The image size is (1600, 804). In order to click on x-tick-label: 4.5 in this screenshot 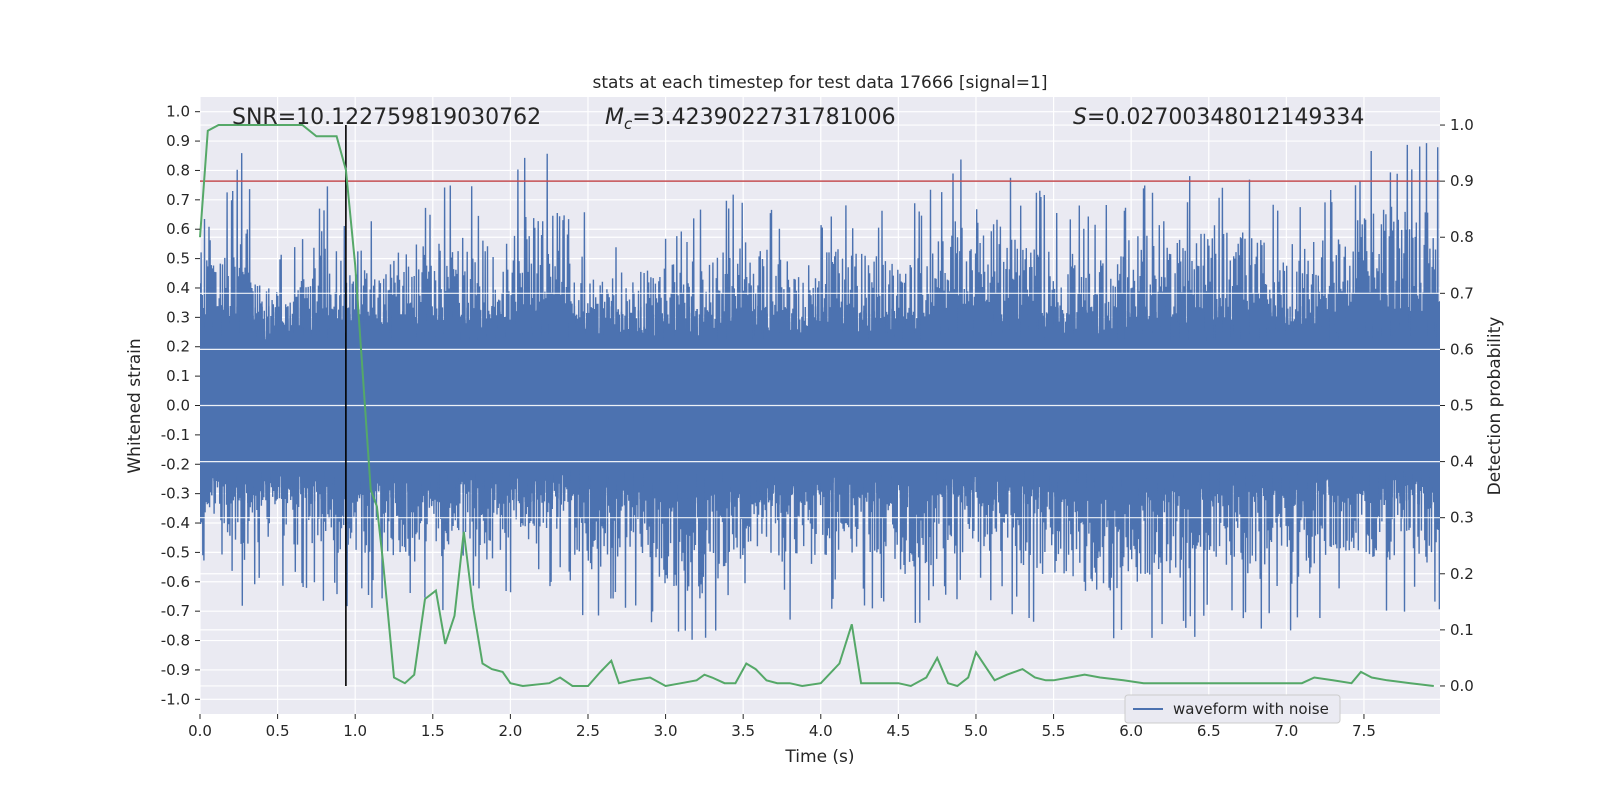, I will do `click(898, 731)`.